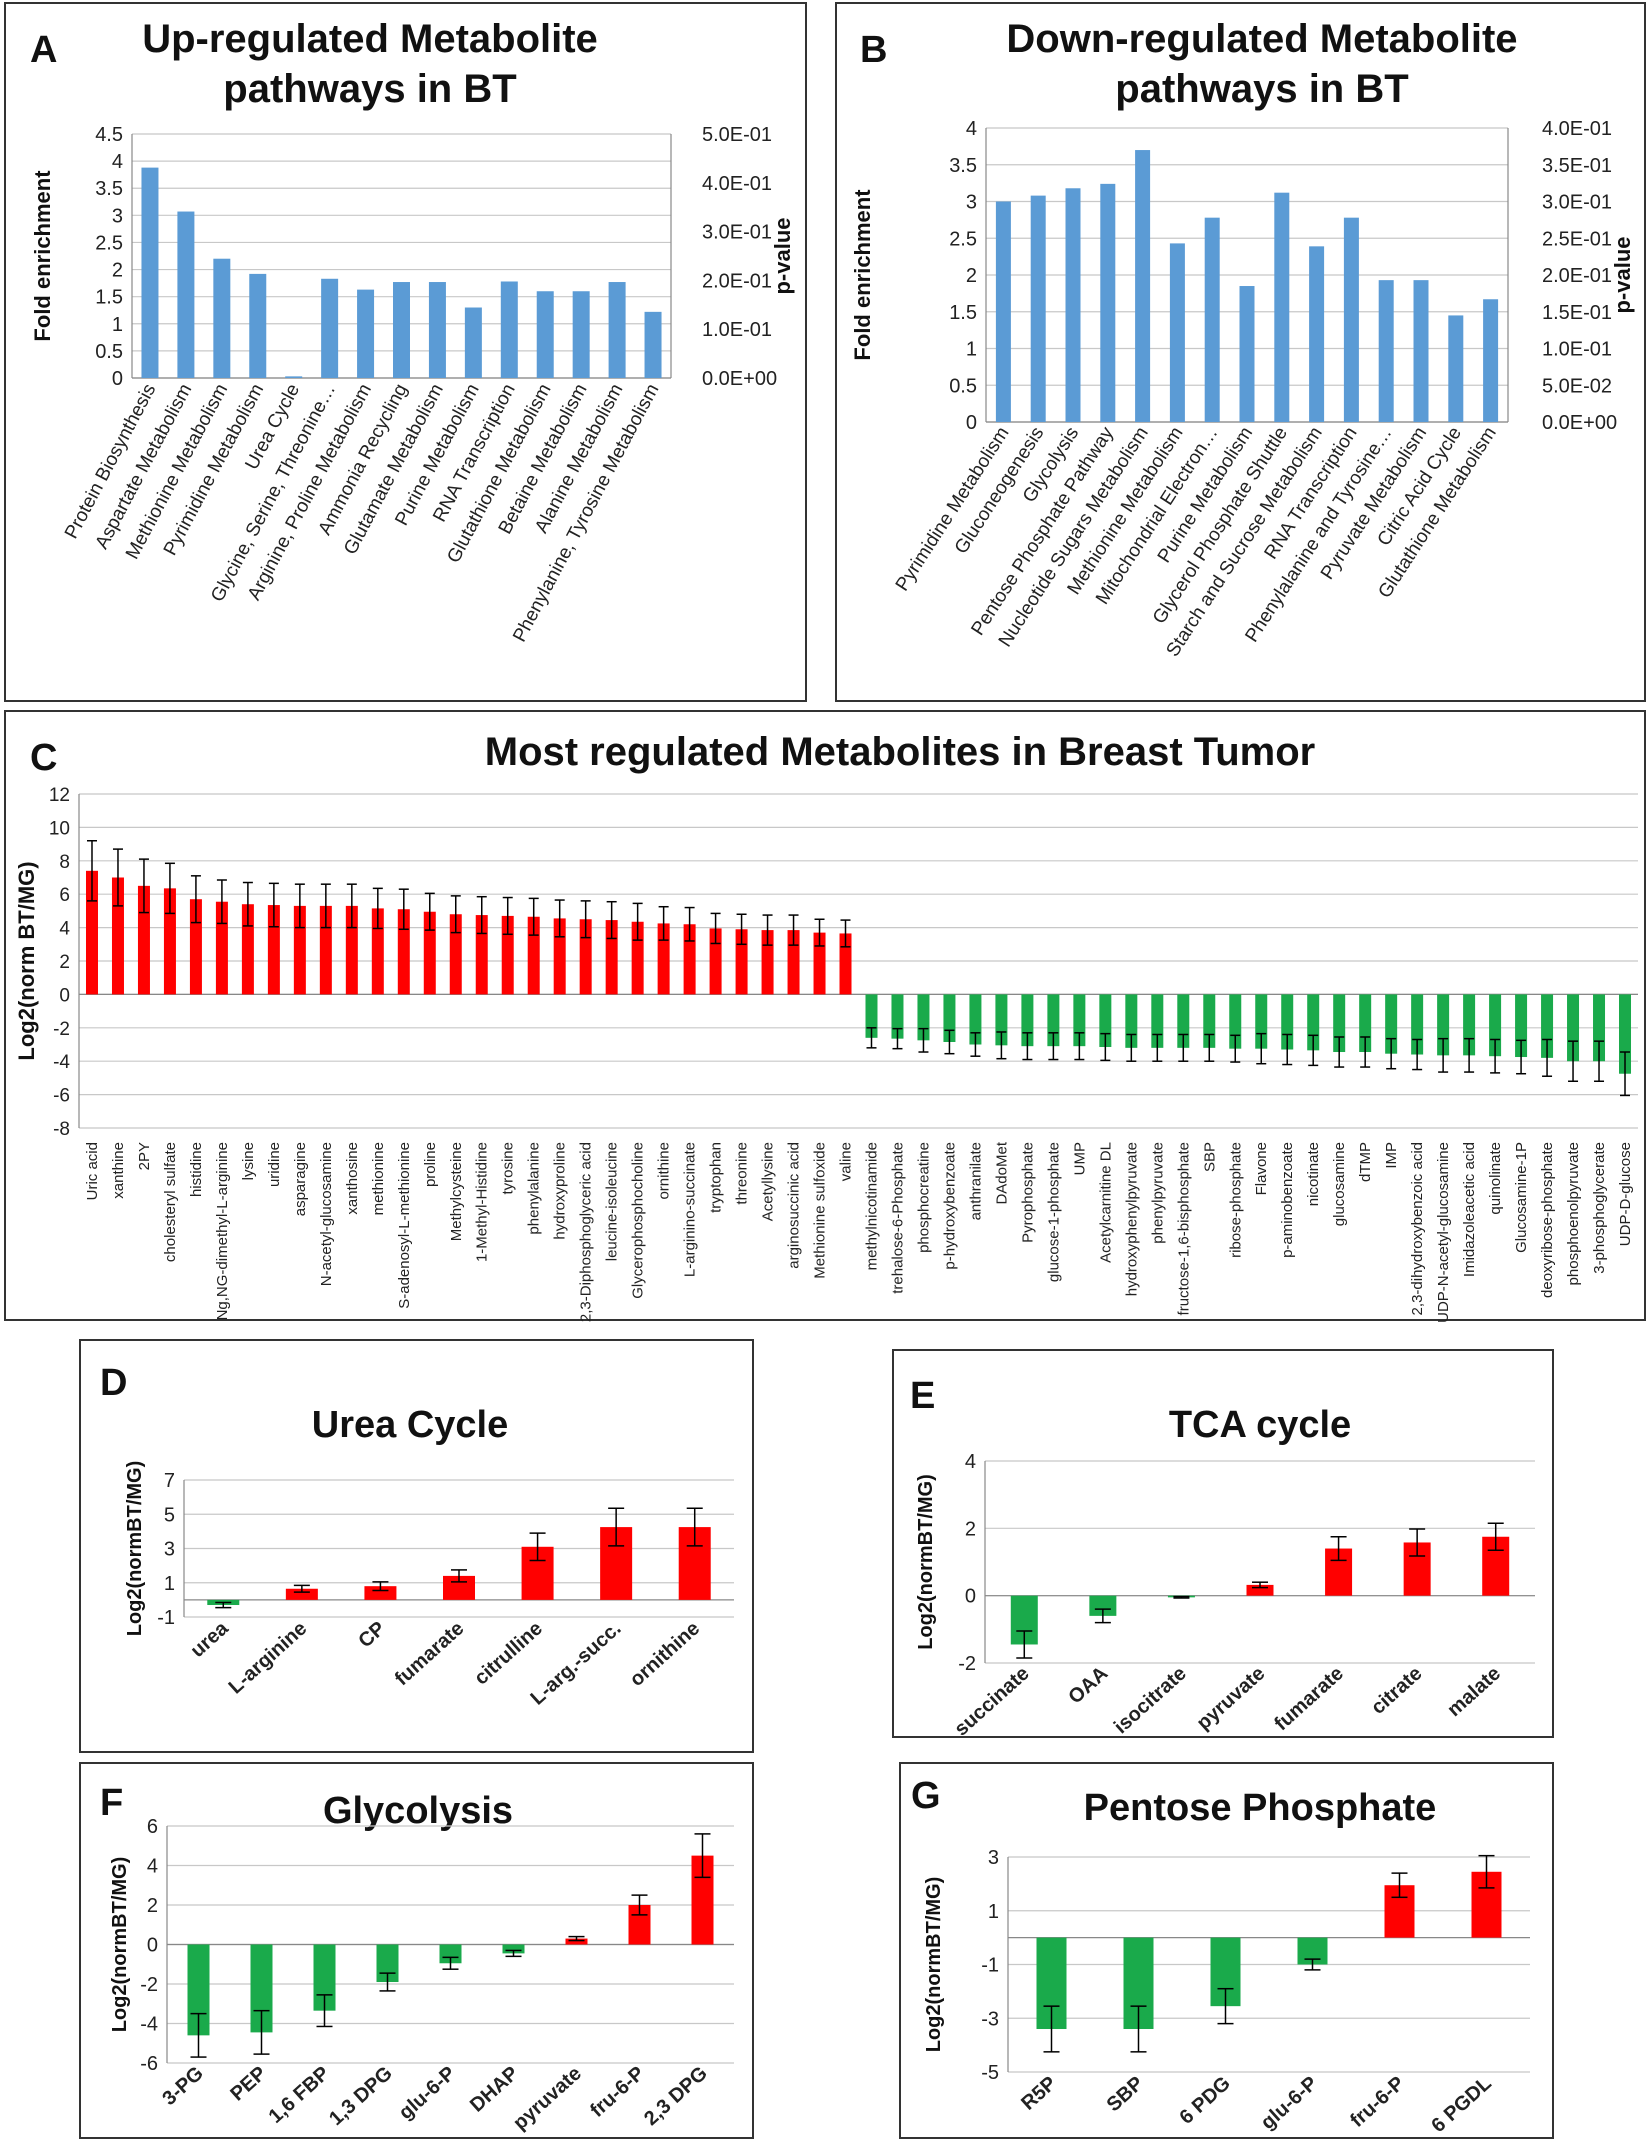 The image size is (1650, 2141). I want to click on x-tick-label: CP, so click(371, 1634).